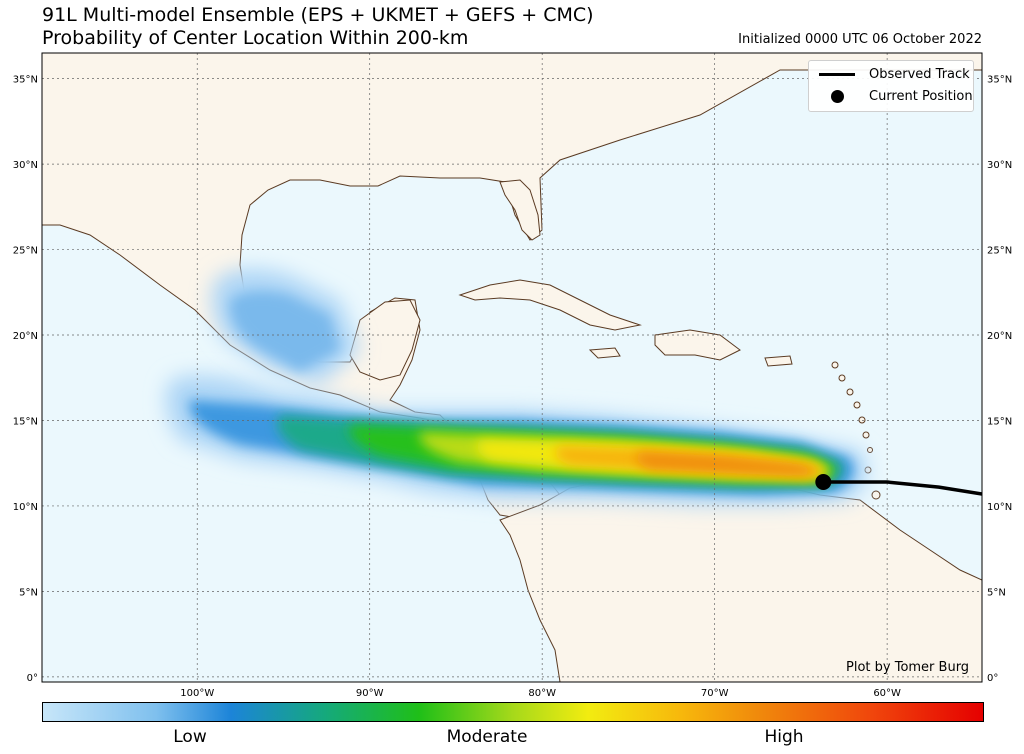 The width and height of the screenshot is (1024, 754). Describe the element at coordinates (190, 737) in the screenshot. I see `colorbar-label-low: Low` at that location.